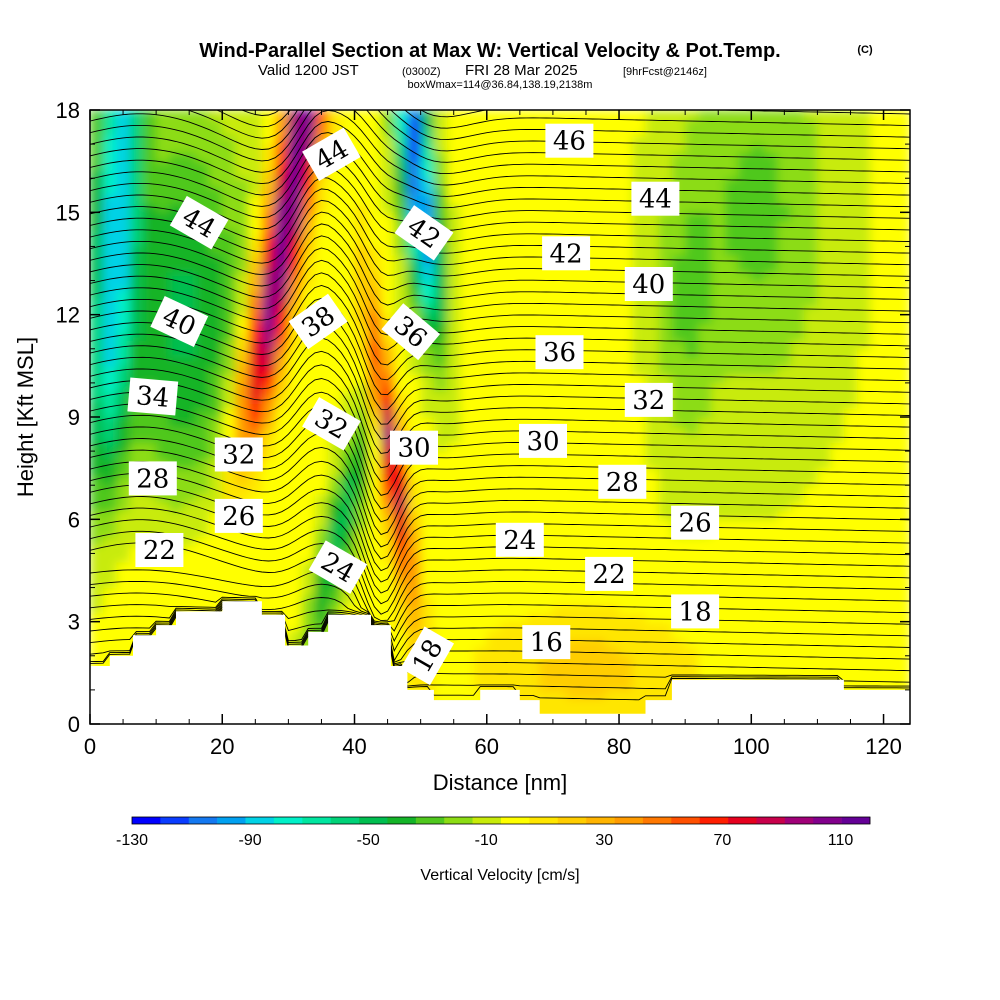 This screenshot has width=1000, height=1000. I want to click on colorbar: -130 -90 -50 -10 30 70 110, so click(493, 832).